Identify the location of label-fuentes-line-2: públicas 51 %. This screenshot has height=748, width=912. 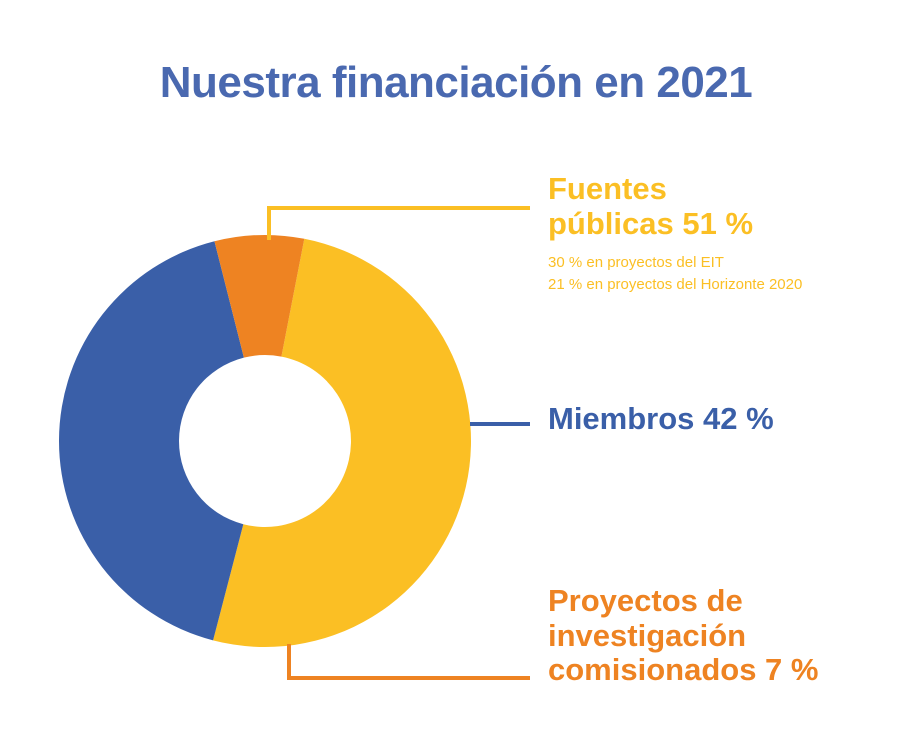
(651, 223).